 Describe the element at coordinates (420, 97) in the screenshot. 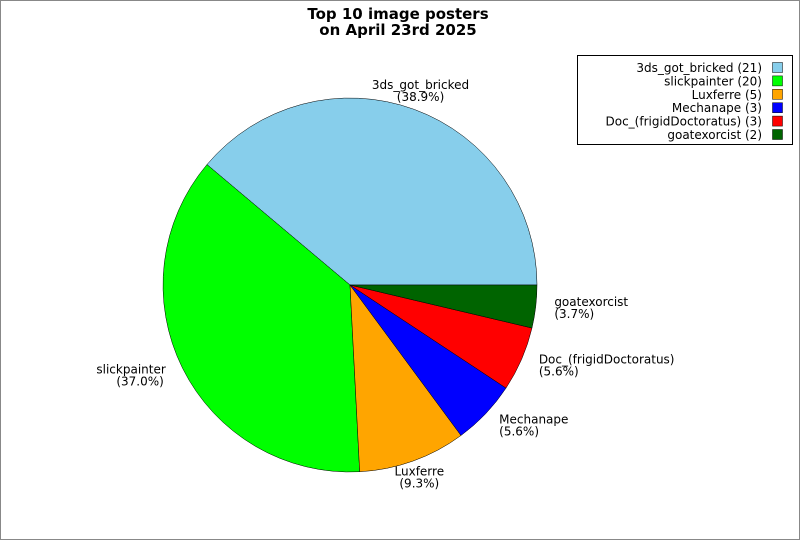

I see `slice-value-label: (38.9%)` at that location.